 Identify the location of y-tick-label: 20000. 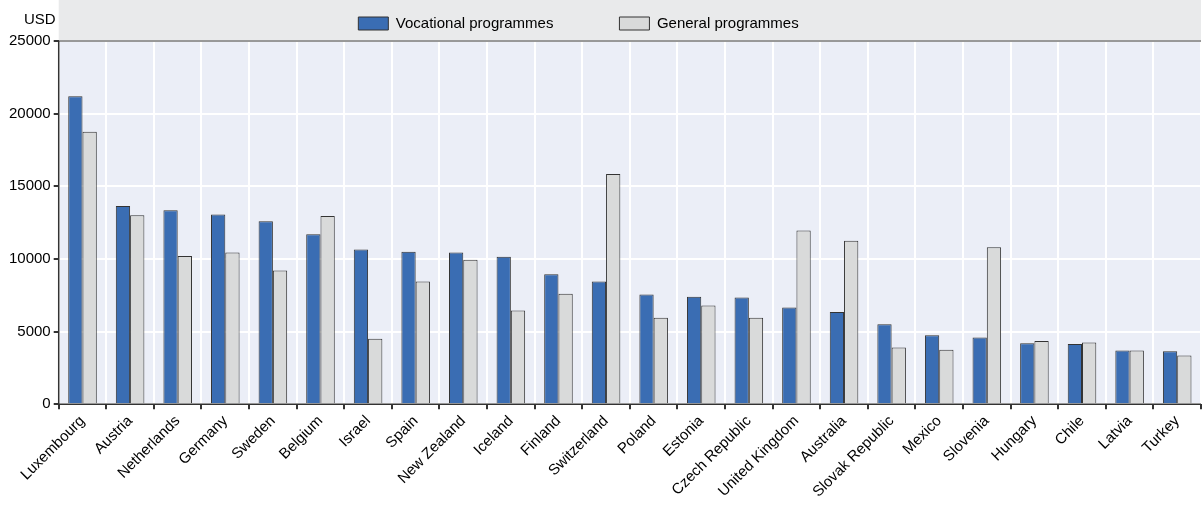
(29, 112).